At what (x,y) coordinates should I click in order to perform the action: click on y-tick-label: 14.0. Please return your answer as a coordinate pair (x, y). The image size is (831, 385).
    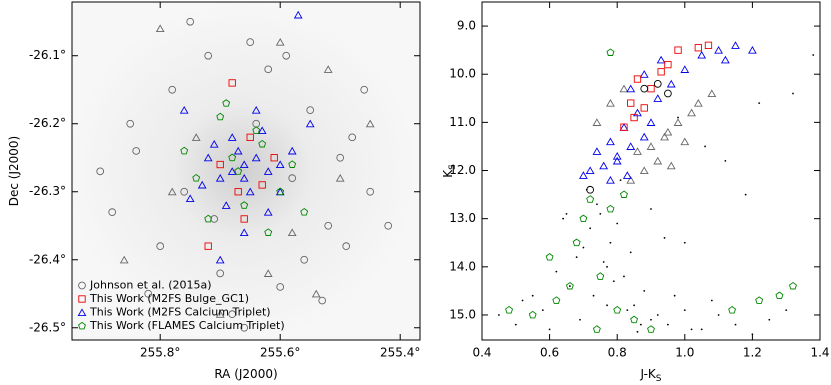
    Looking at the image, I should click on (462, 266).